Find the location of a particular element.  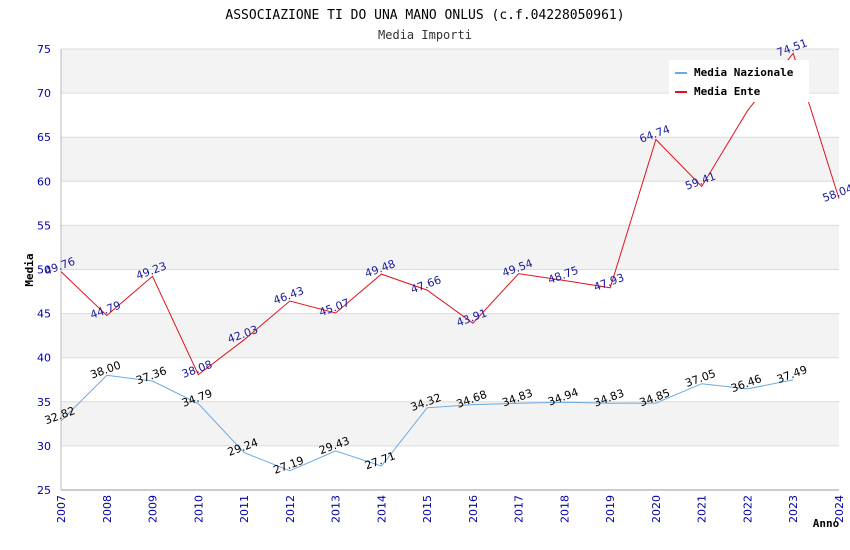

x-tick-label: 2021 is located at coordinates (702, 509).